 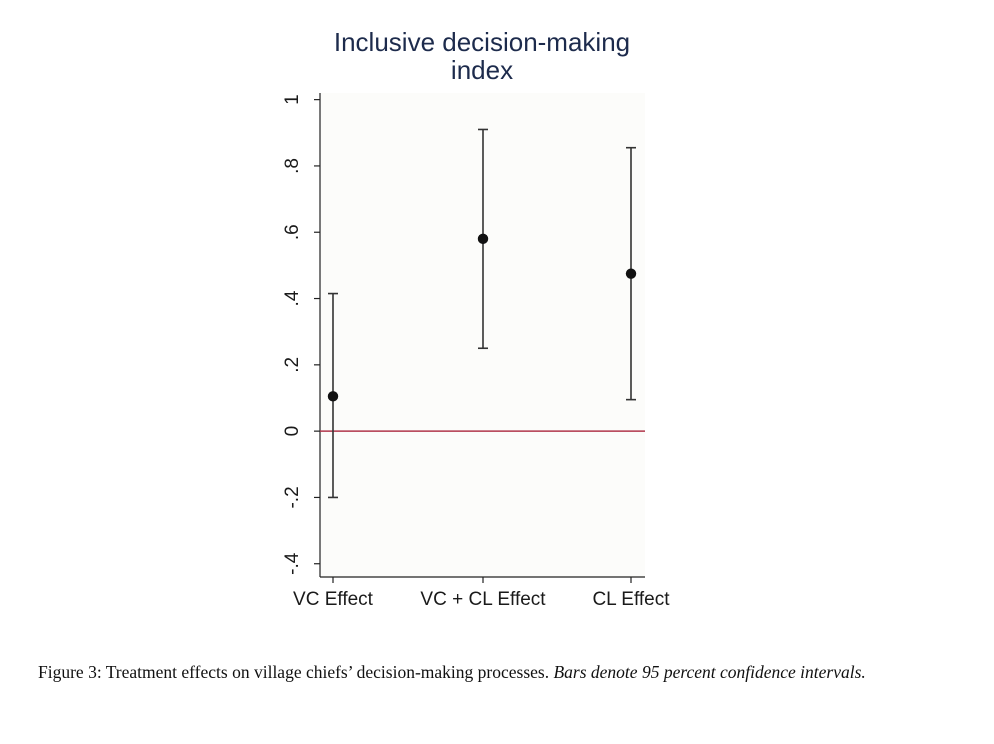 What do you see at coordinates (292, 431) in the screenshot?
I see `y-tick-label: 0` at bounding box center [292, 431].